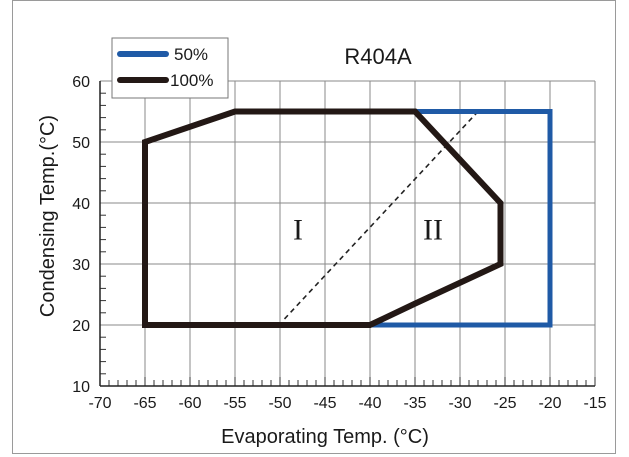  Describe the element at coordinates (504, 403) in the screenshot. I see `x-tick-label: -25` at that location.